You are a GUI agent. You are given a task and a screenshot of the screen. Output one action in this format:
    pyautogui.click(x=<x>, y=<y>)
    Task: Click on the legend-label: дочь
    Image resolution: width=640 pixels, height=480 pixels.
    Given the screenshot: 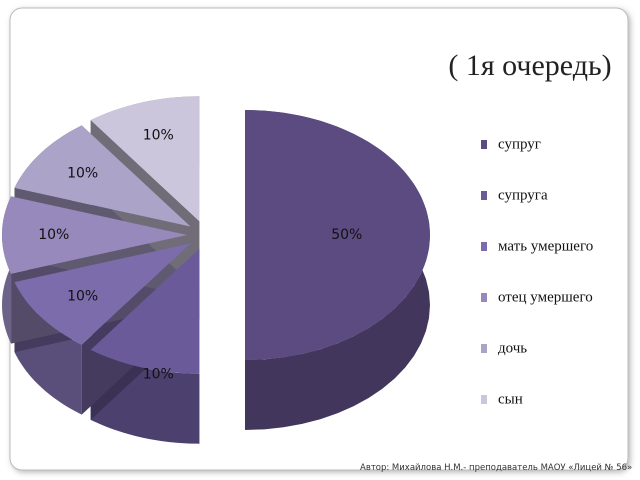 What is the action you would take?
    pyautogui.click(x=512, y=348)
    